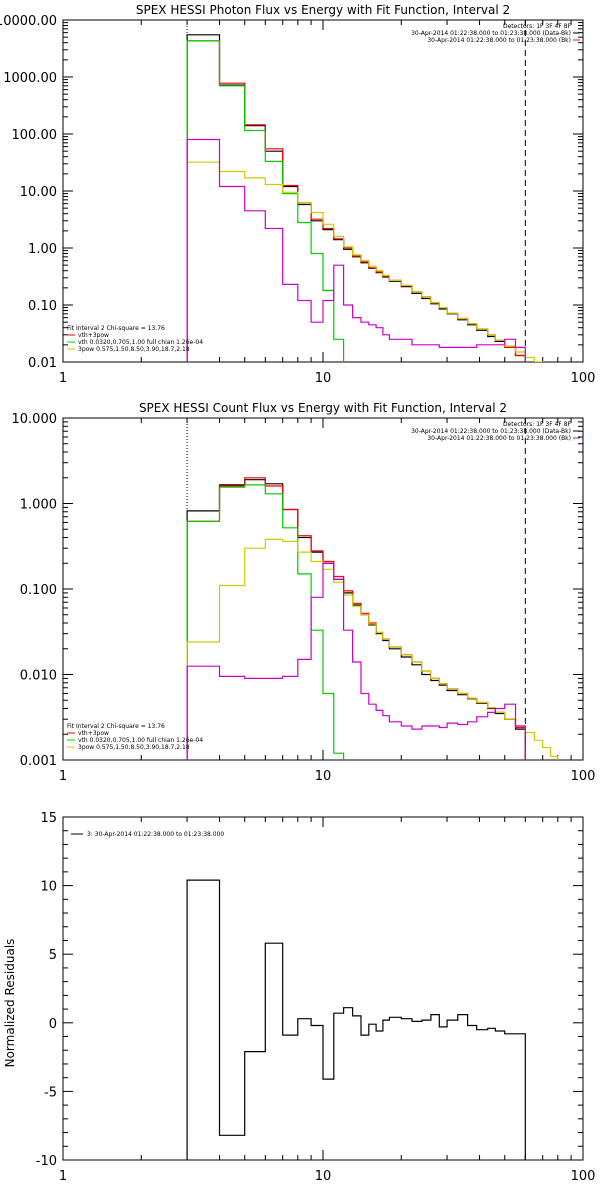  Describe the element at coordinates (38, 505) in the screenshot. I see `y-tick-label: 1.000` at that location.